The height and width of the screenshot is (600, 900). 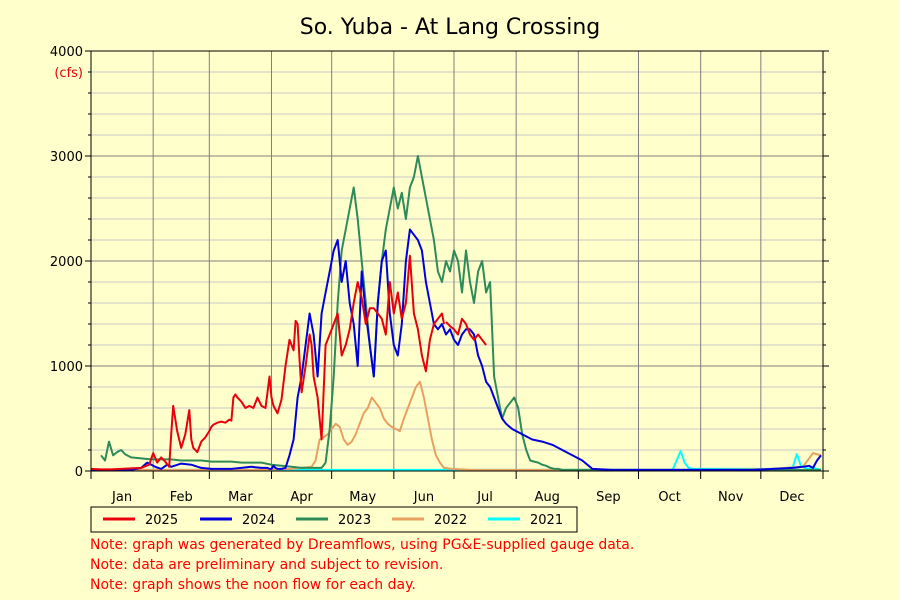 What do you see at coordinates (66, 262) in the screenshot?
I see `y-tick-label: 2000` at bounding box center [66, 262].